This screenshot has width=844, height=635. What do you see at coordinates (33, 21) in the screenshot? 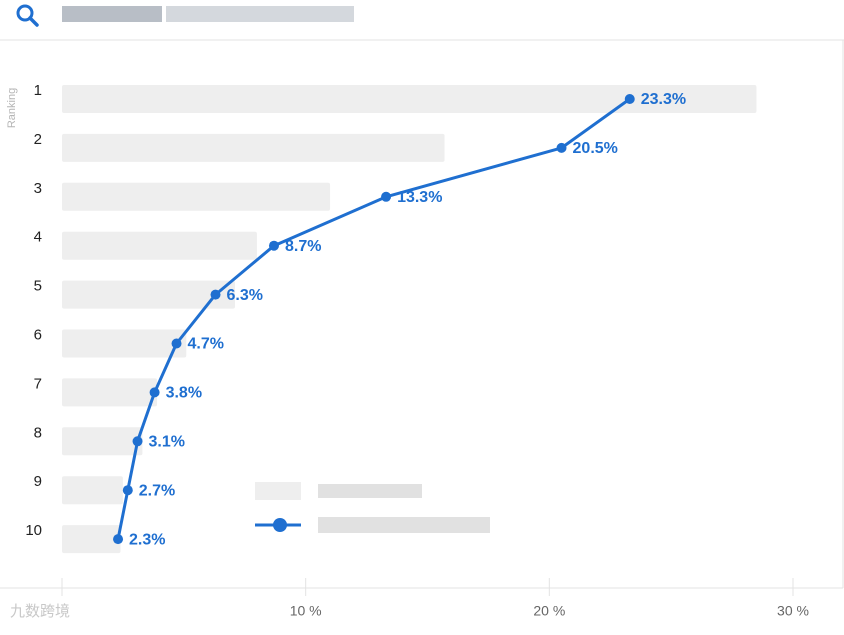
I see `search-icon-handle` at bounding box center [33, 21].